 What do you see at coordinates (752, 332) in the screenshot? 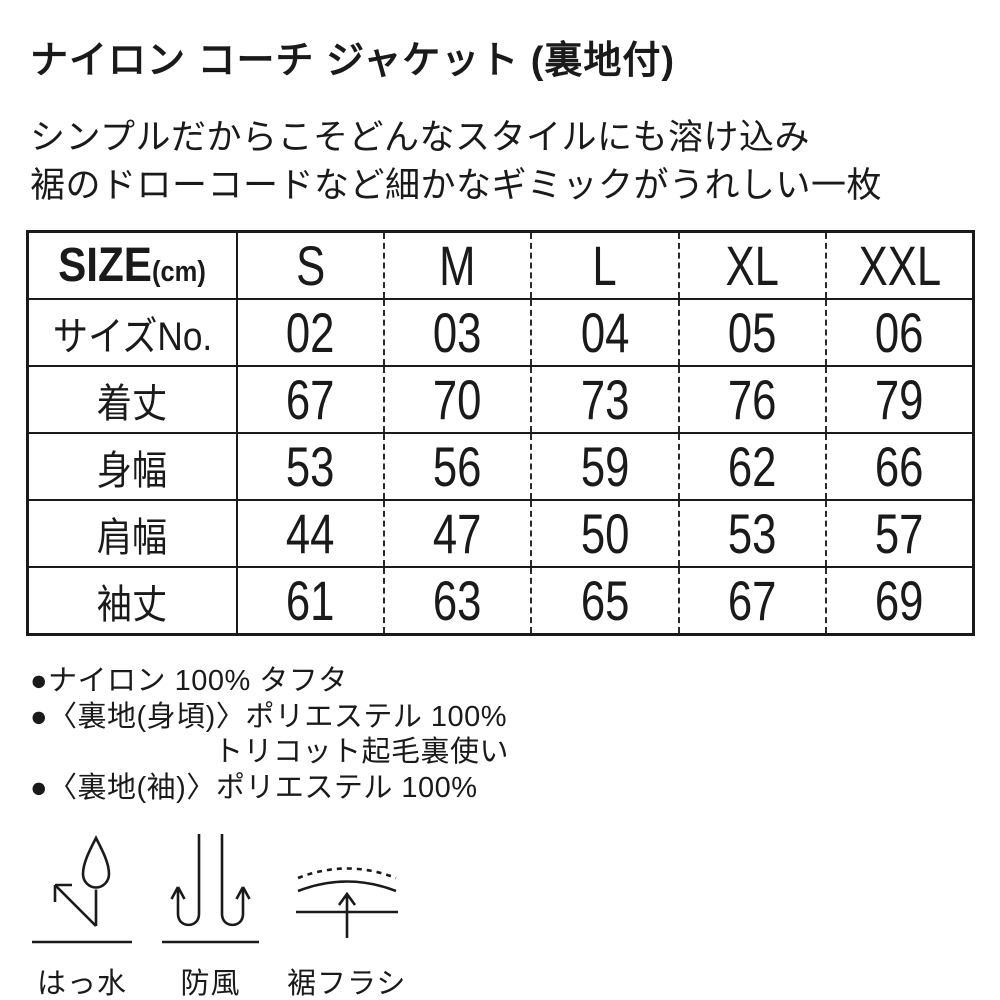
I see `cell-size-no-xl: 05` at bounding box center [752, 332].